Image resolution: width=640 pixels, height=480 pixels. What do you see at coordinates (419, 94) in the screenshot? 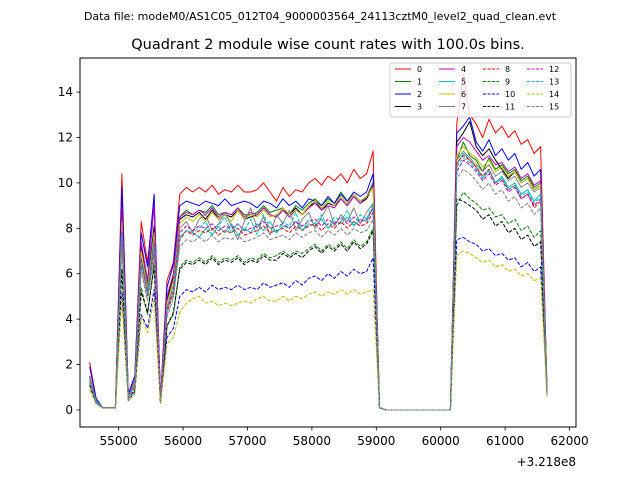
I see `legend-label-2: 2` at bounding box center [419, 94].